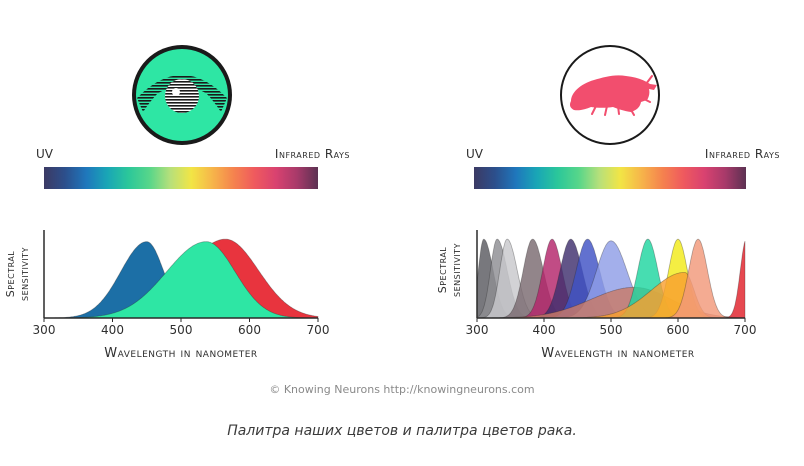 The image size is (804, 466). Describe the element at coordinates (456, 270) in the screenshot. I see `shrimp-y-label-line2: sensitivity` at that location.